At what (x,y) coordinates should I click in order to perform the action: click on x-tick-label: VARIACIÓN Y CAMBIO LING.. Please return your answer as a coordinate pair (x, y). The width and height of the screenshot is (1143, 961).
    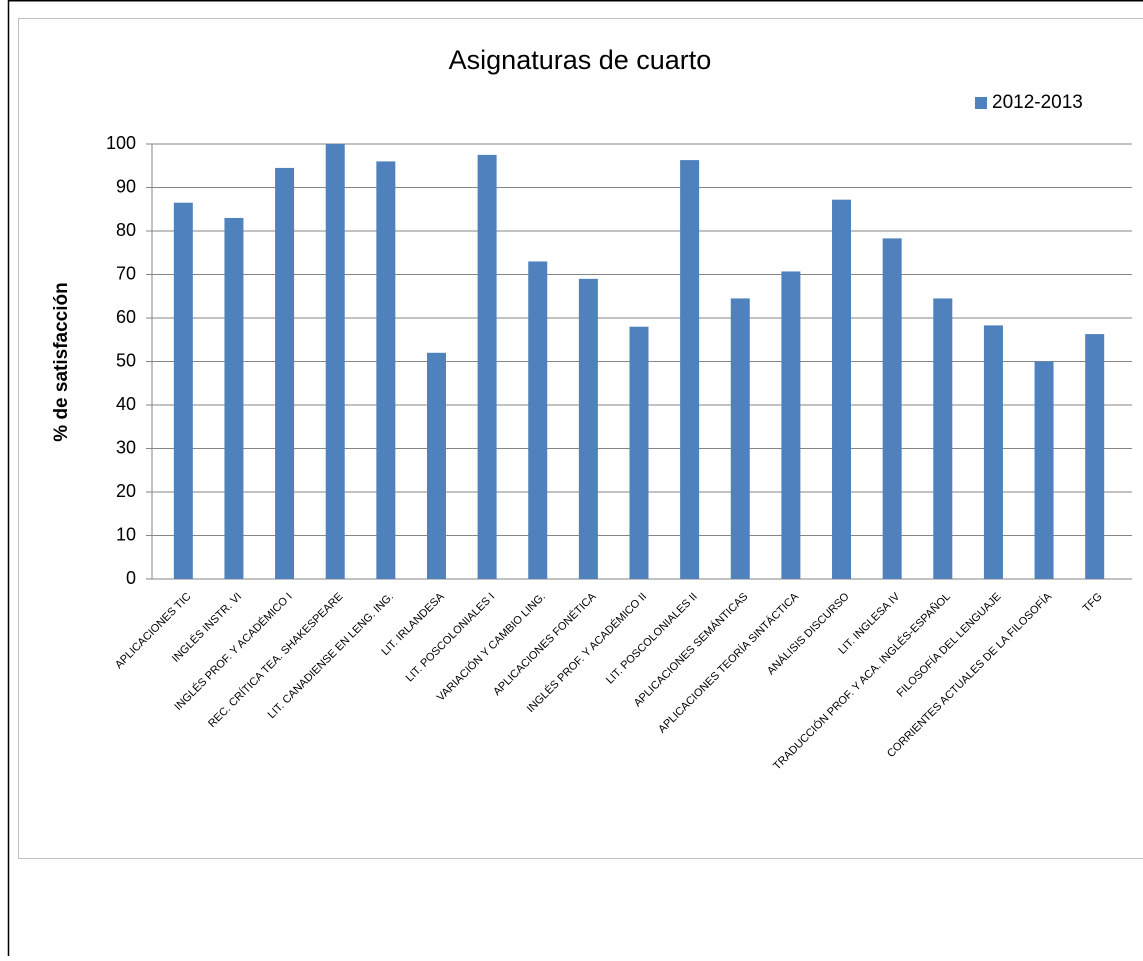
    Looking at the image, I should click on (491, 647).